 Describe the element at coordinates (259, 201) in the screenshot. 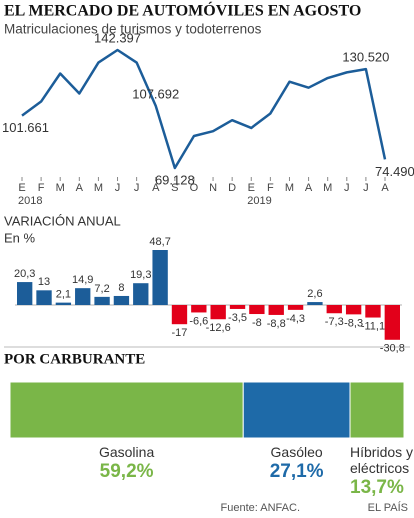

I see `year-label: 2019` at that location.